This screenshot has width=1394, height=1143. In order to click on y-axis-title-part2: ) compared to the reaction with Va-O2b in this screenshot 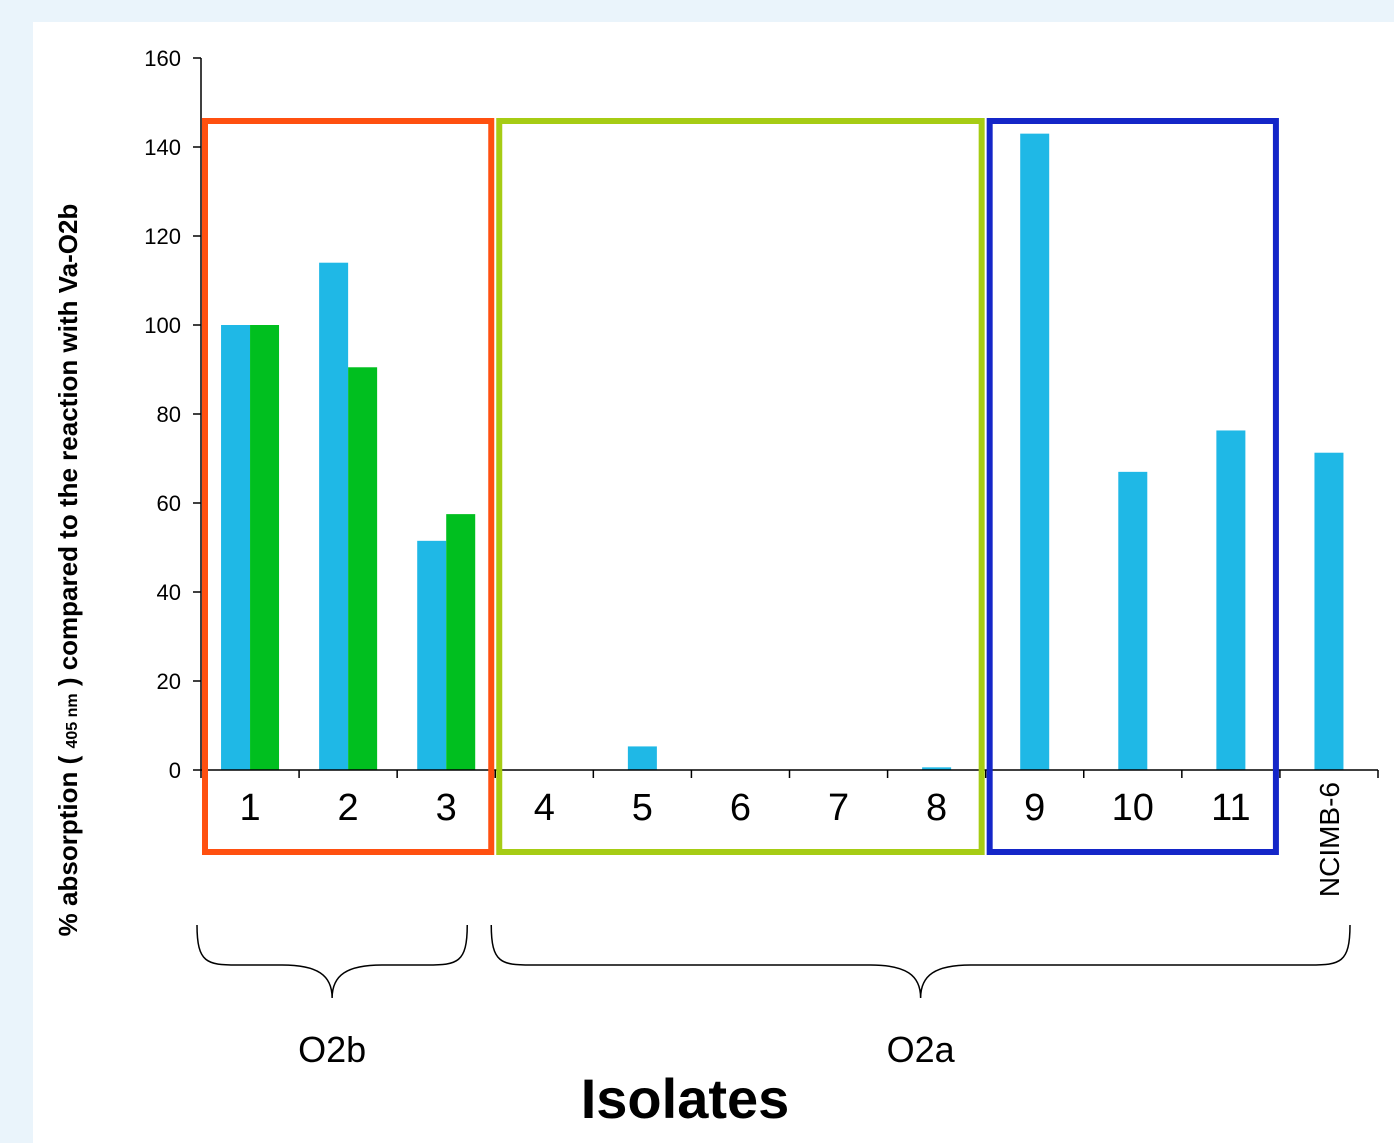, I will do `click(68, 449)`.